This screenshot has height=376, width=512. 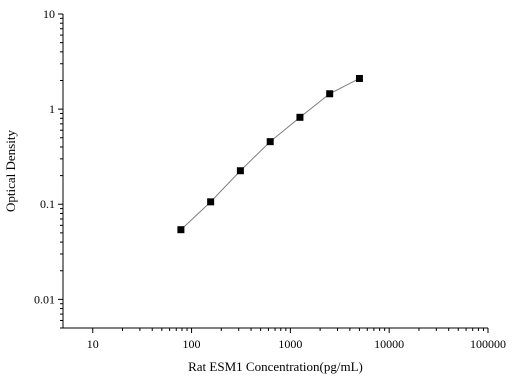 What do you see at coordinates (47, 204) in the screenshot?
I see `y-tick-label: 0.1` at bounding box center [47, 204].